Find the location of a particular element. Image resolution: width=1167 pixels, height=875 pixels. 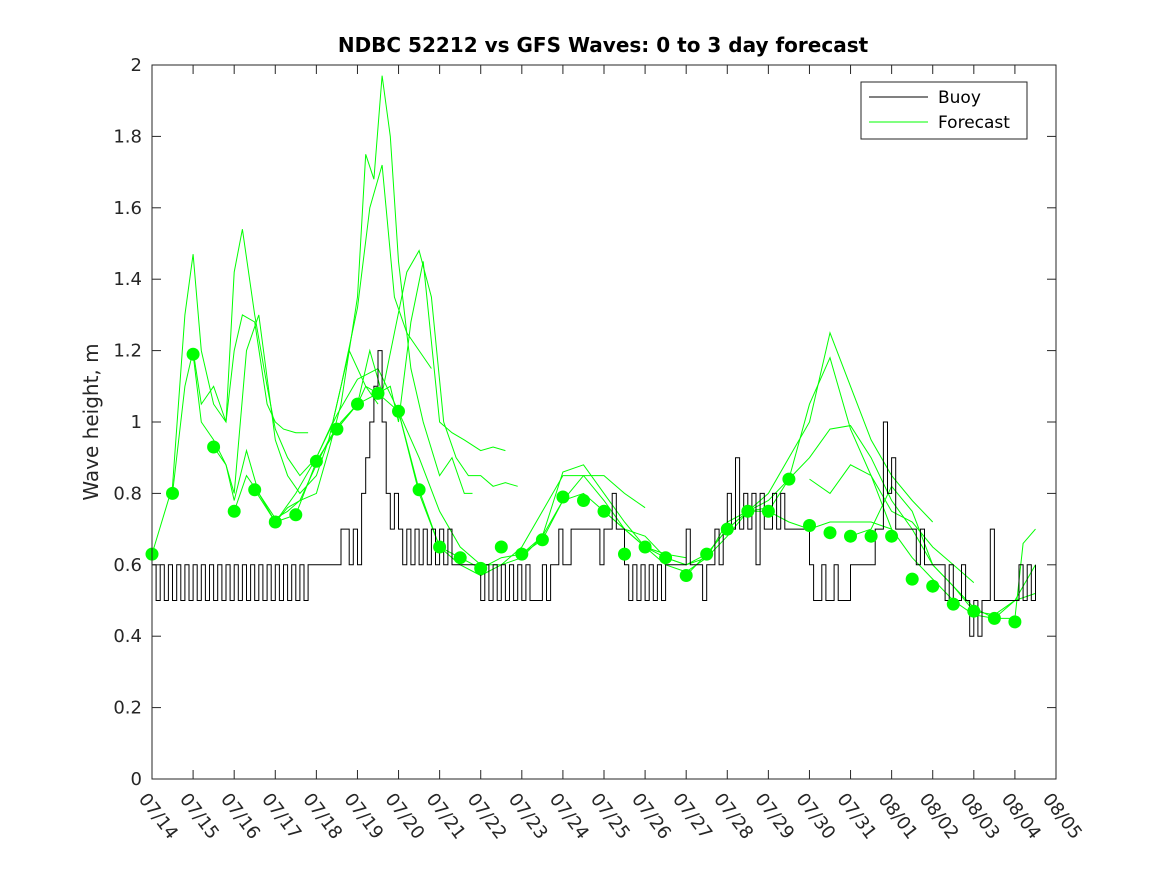

y-tick-label: 1 is located at coordinates (136, 422).